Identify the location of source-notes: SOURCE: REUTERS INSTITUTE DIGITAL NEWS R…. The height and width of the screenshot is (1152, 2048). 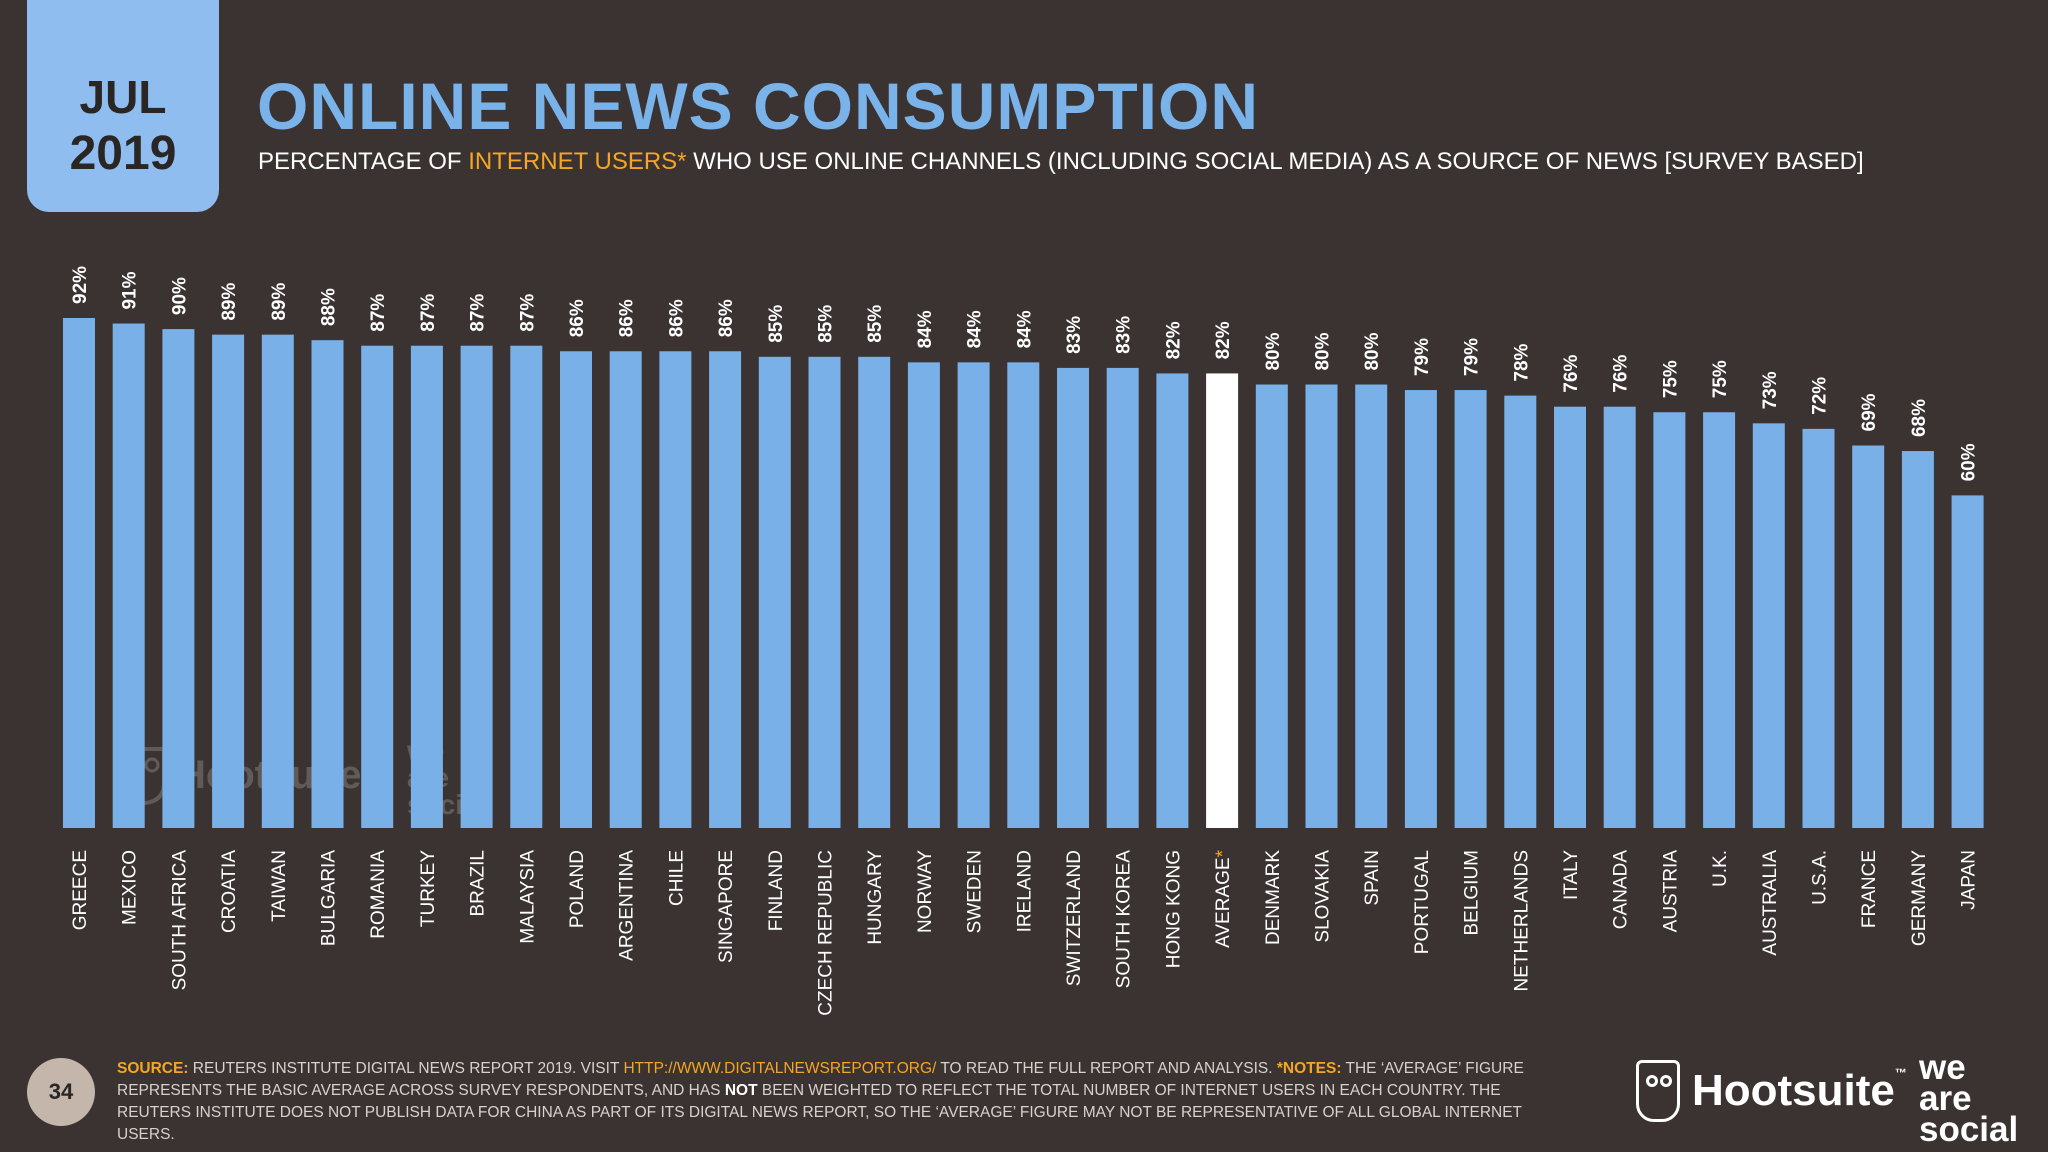
(837, 1102).